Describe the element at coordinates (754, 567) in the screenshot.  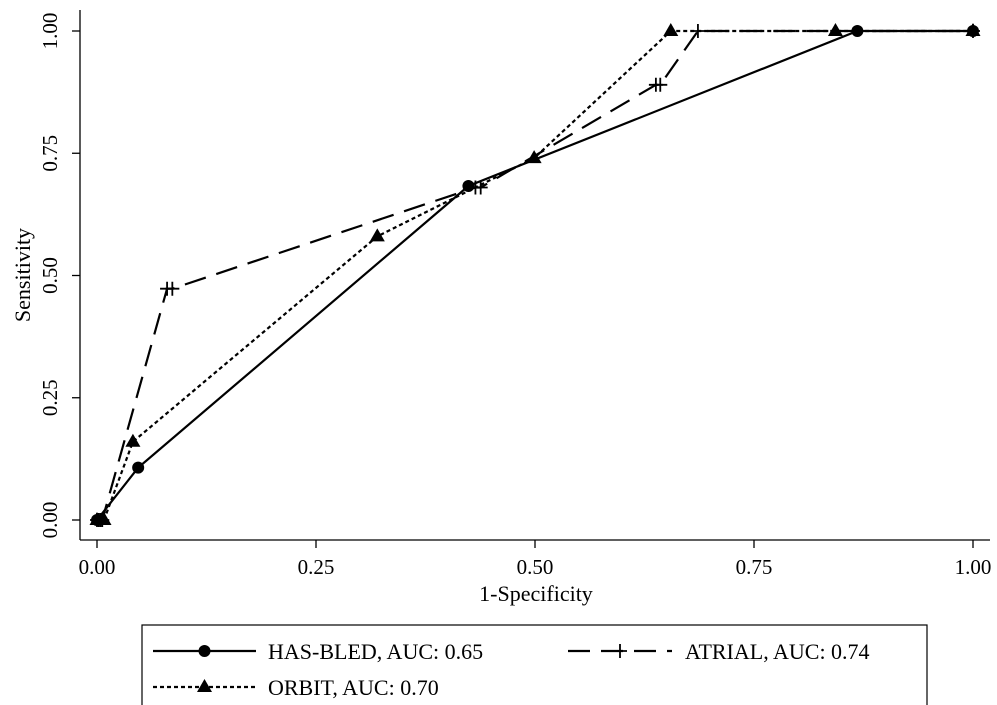
I see `x-tick-label: 0.75` at that location.